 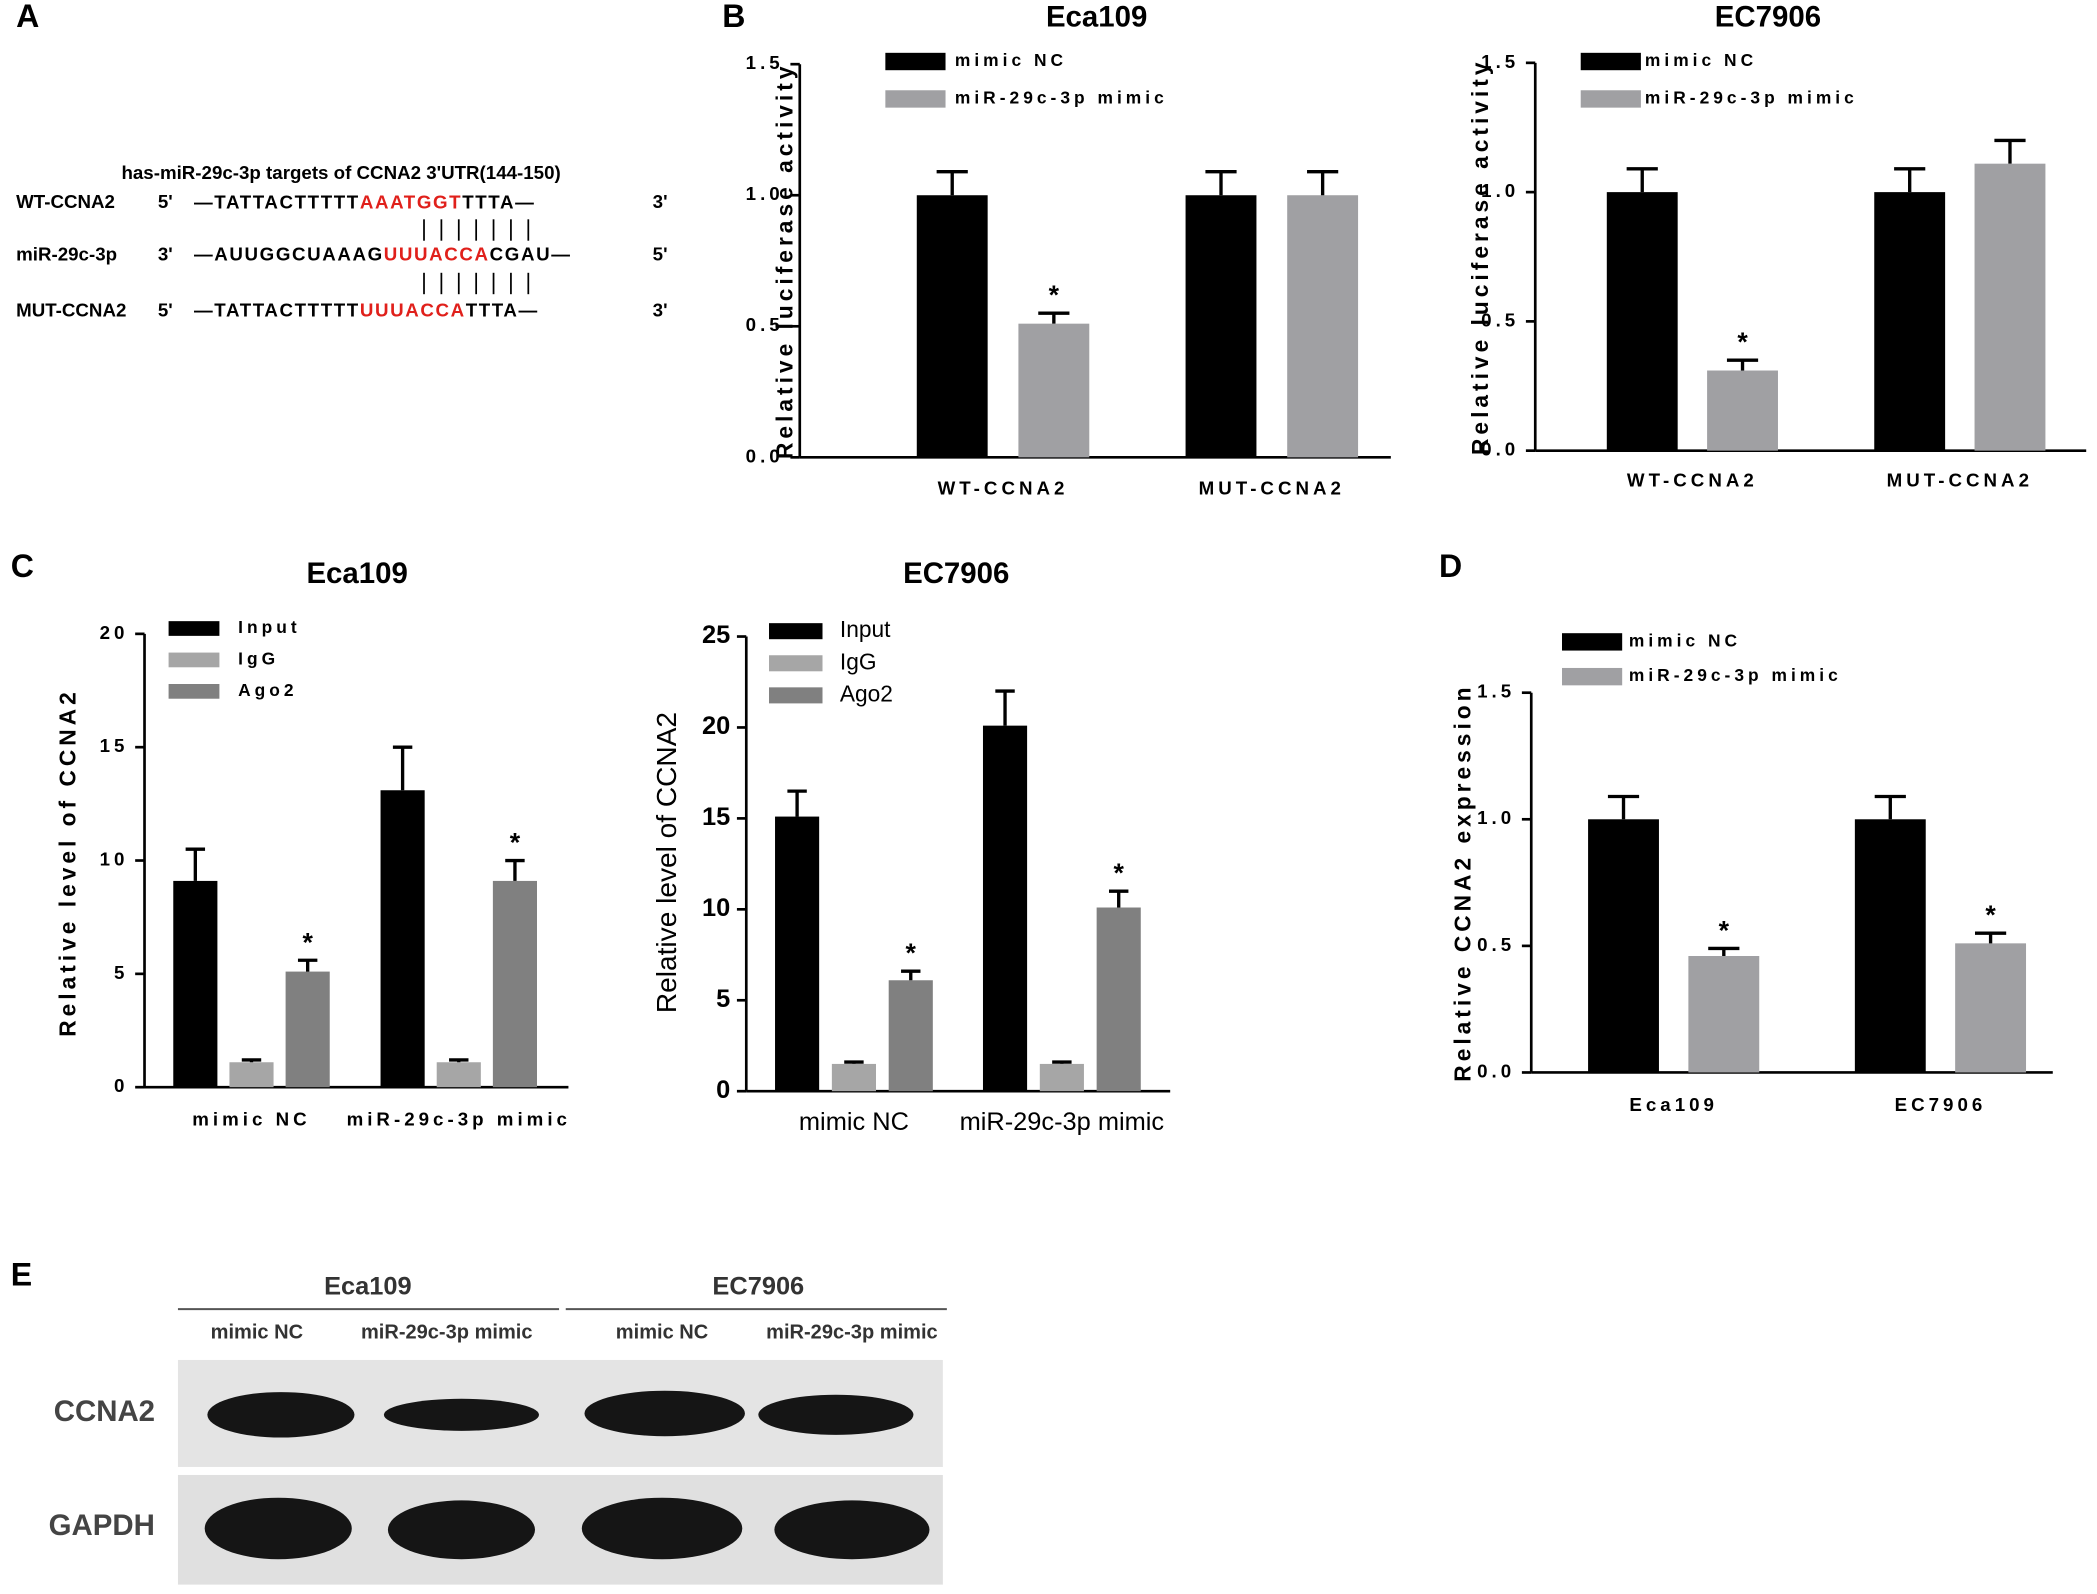 What do you see at coordinates (66, 253) in the screenshot?
I see `sequence-name: miR-29c-3p` at bounding box center [66, 253].